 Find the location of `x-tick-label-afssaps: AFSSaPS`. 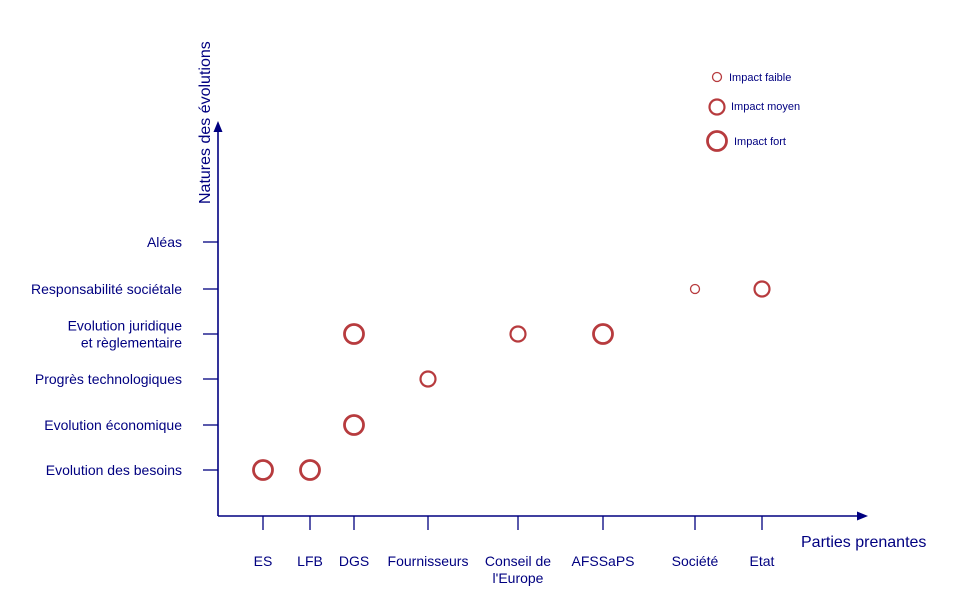

x-tick-label-afssaps: AFSSaPS is located at coordinates (602, 561).